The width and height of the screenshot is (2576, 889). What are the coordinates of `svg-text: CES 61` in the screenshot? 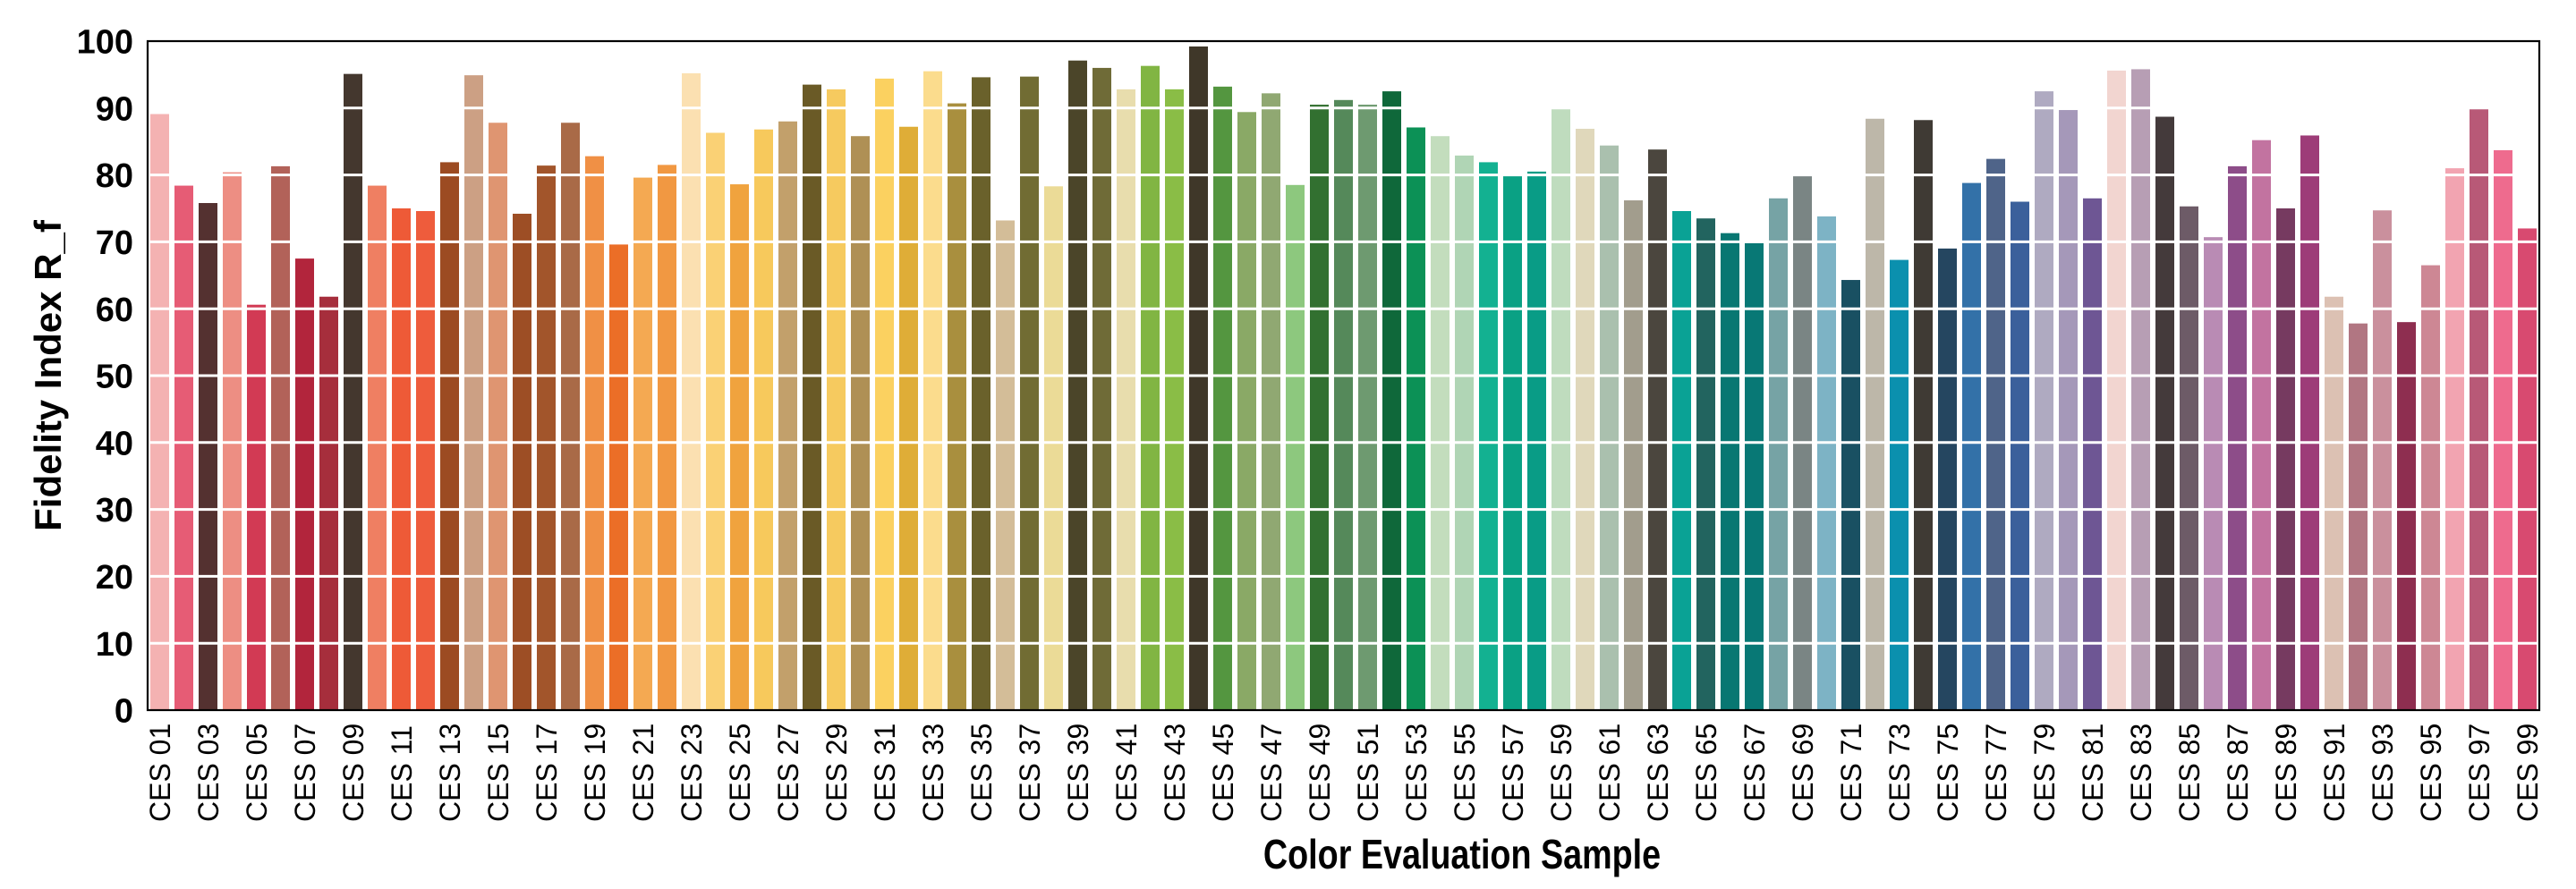 It's located at (1610, 773).